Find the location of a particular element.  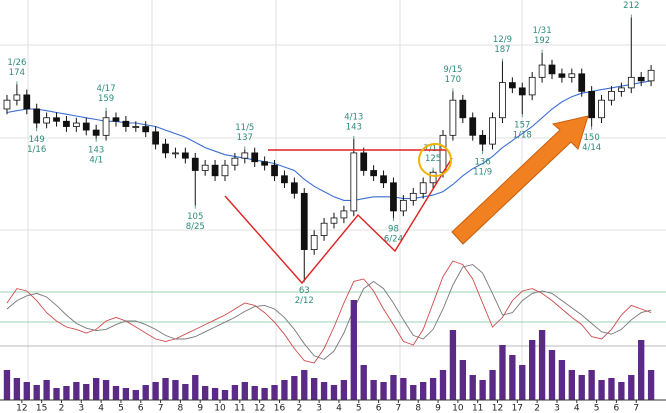

x-tick-label: 12 is located at coordinates (497, 408).